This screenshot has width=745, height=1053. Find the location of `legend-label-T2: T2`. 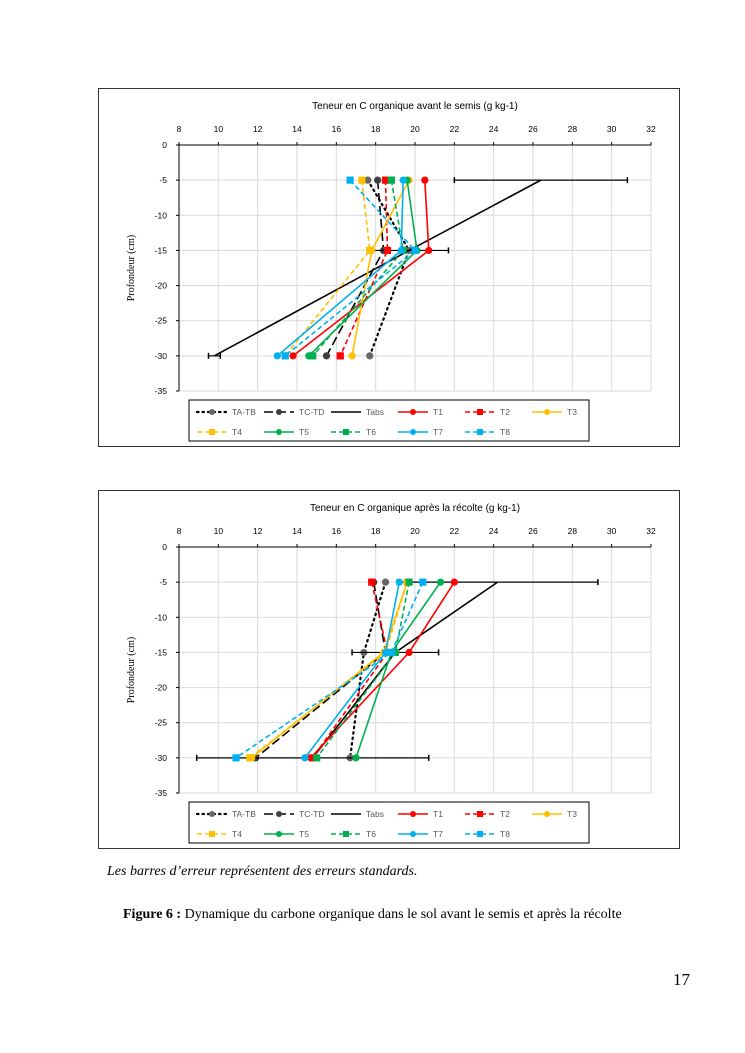

legend-label-T2: T2 is located at coordinates (505, 814).